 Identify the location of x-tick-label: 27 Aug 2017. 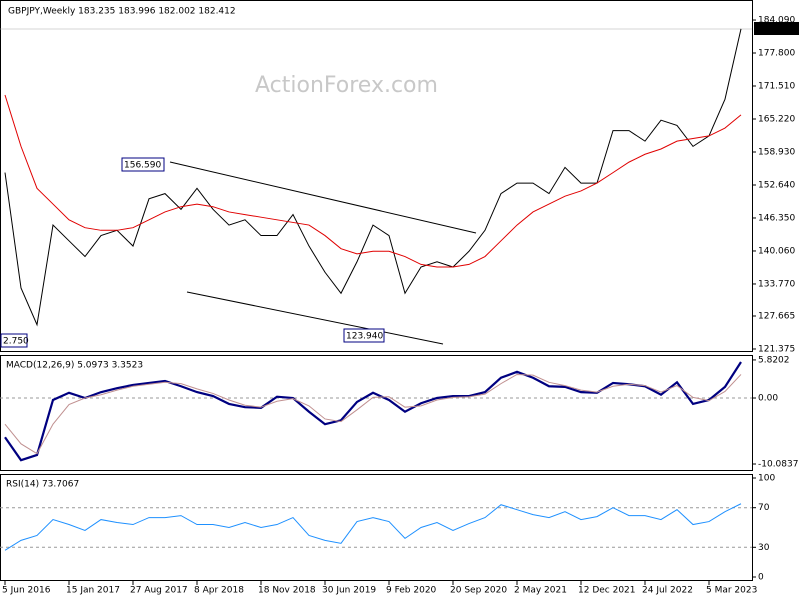
(159, 591).